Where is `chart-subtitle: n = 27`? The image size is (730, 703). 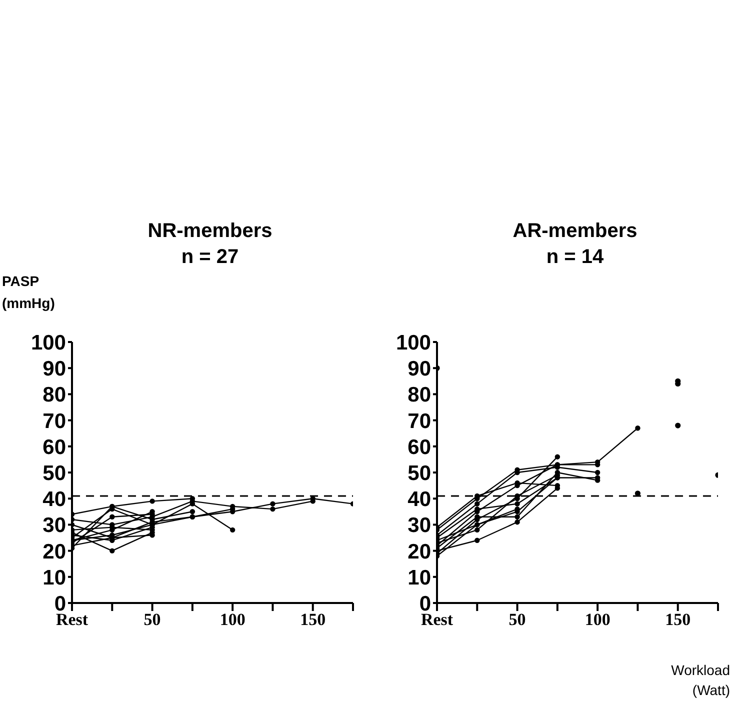
chart-subtitle: n = 27 is located at coordinates (210, 257).